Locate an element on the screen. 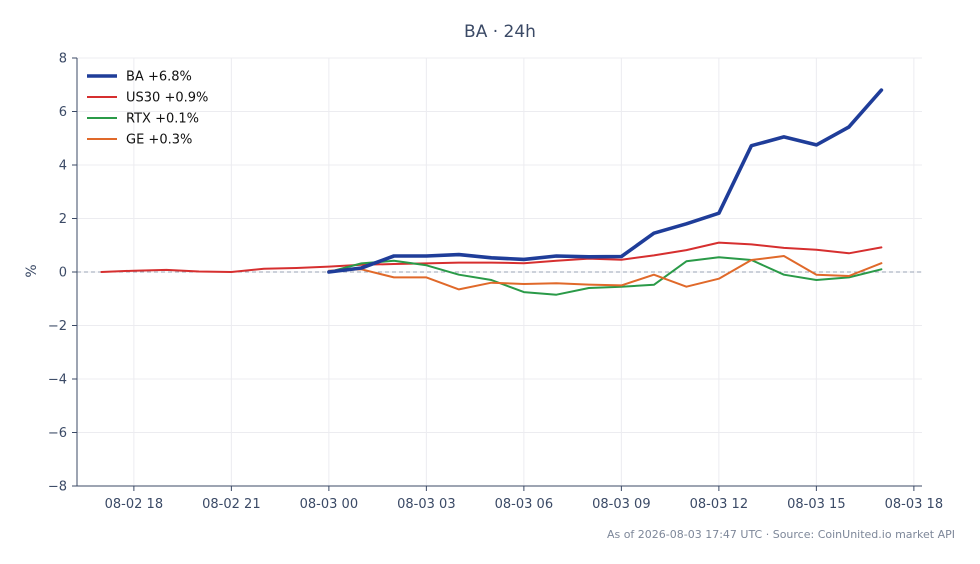 This screenshot has width=980, height=564. x-tick-label: 08-03 03 is located at coordinates (426, 504).